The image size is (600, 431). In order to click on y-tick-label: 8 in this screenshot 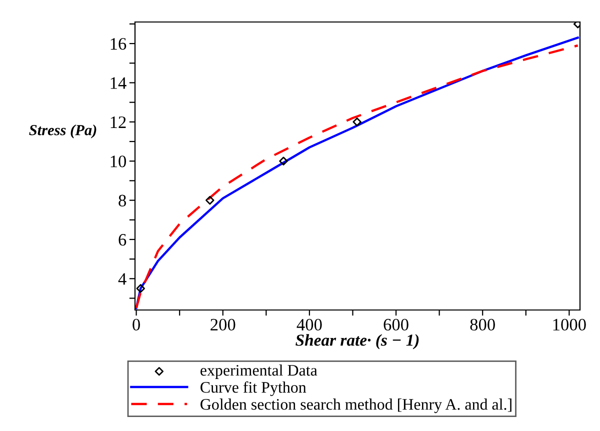, I will do `click(122, 200)`.